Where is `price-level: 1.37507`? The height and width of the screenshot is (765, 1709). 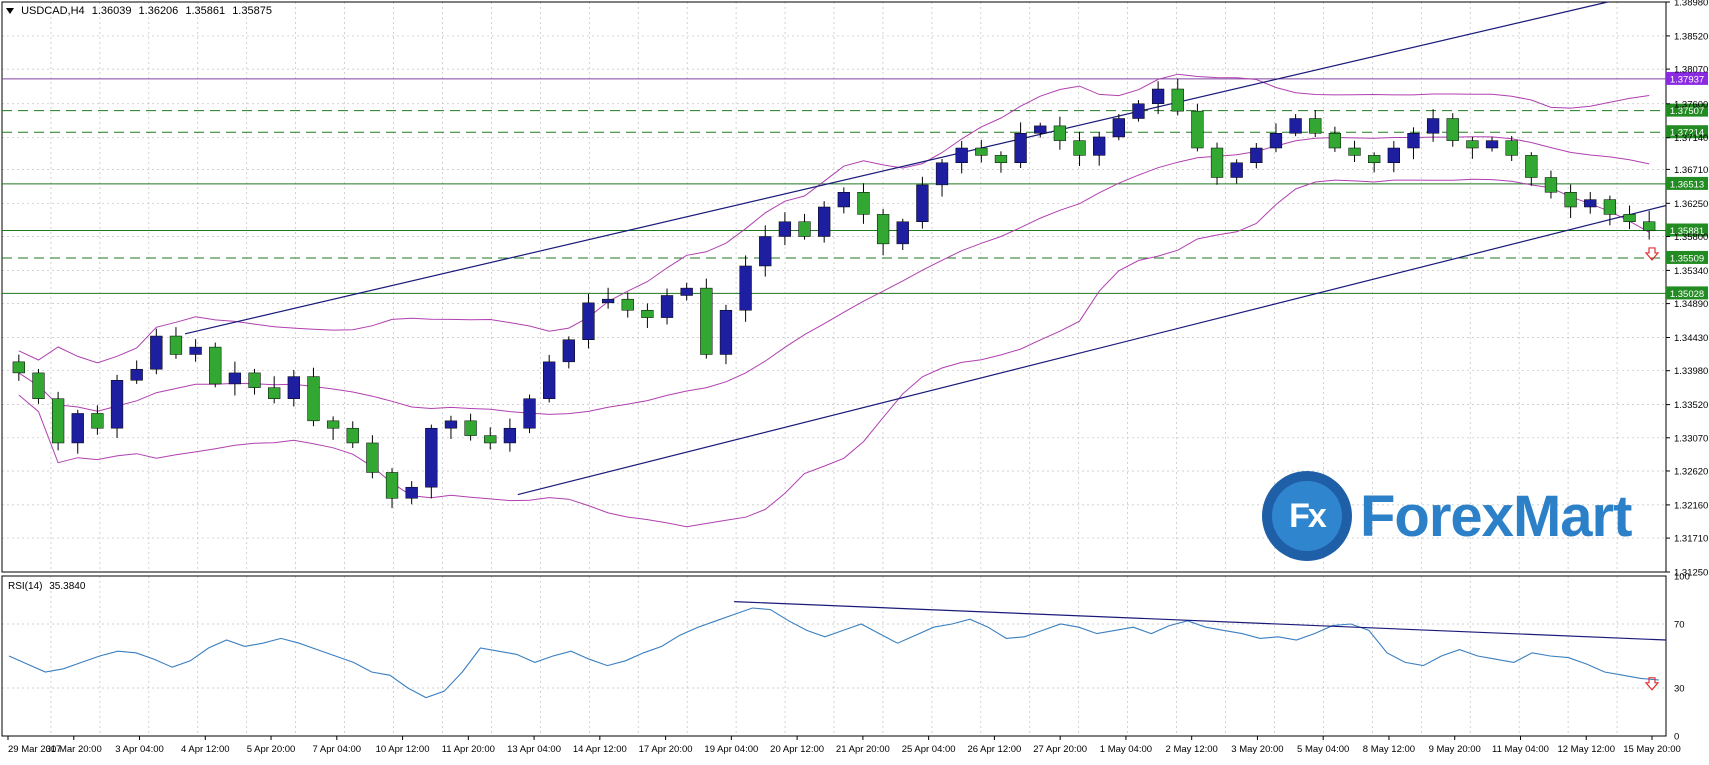 price-level: 1.37507 is located at coordinates (855, 110).